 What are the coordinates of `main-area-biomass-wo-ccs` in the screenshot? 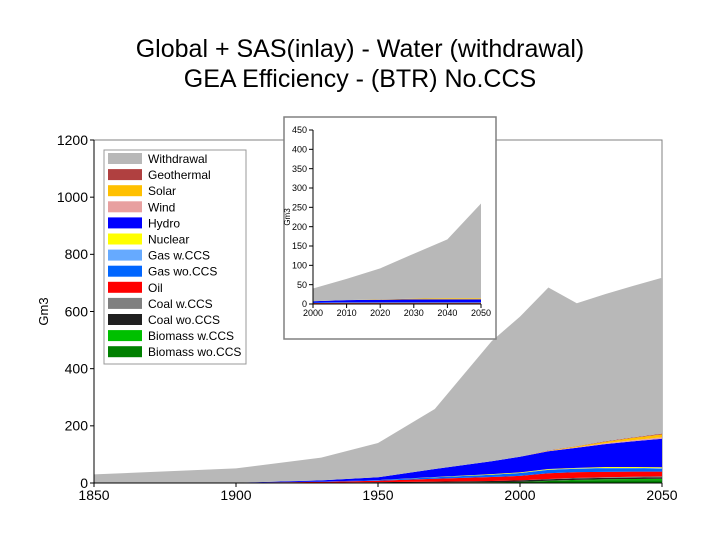 It's located at (378, 481).